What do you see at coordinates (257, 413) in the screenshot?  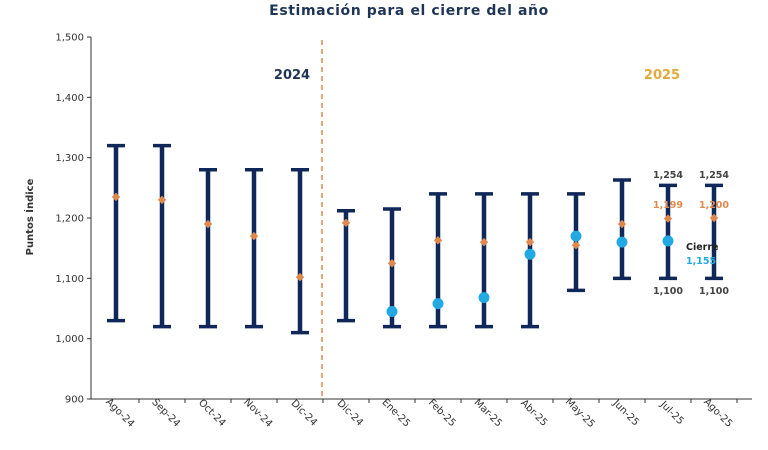 I see `x-tick-label: Nov-24` at bounding box center [257, 413].